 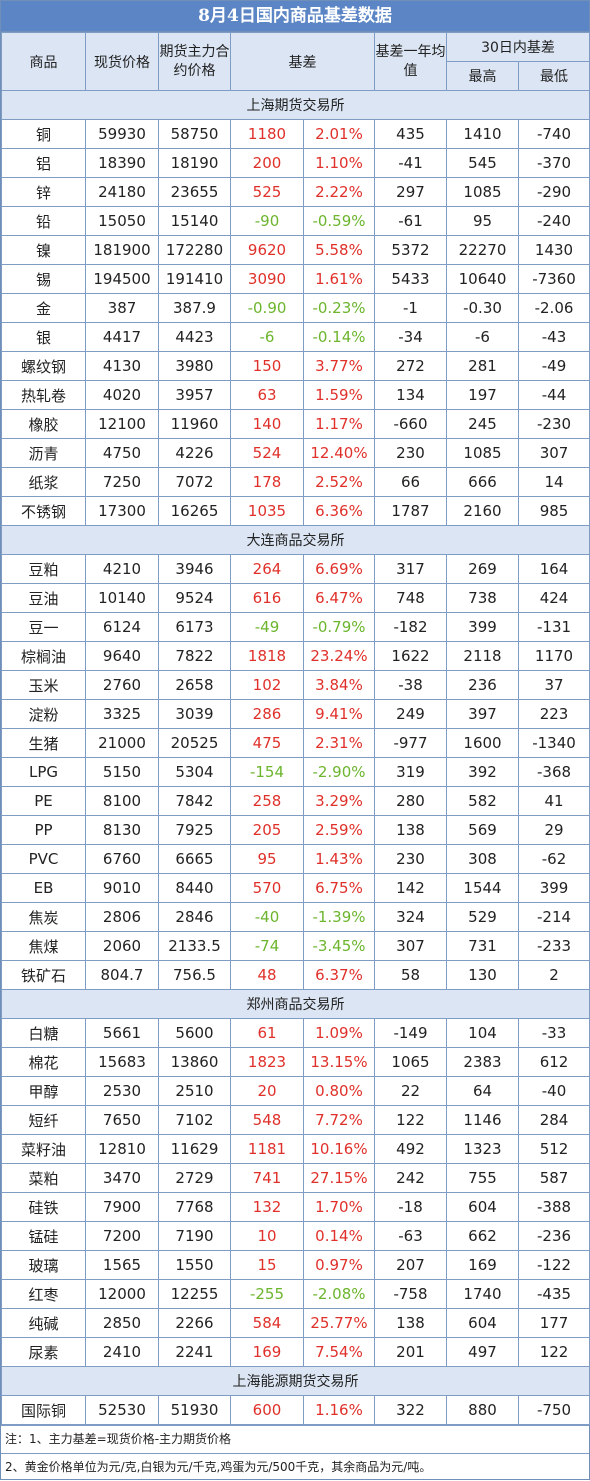 What do you see at coordinates (122, 975) in the screenshot?
I see `spot-price-cell: 804.7` at bounding box center [122, 975].